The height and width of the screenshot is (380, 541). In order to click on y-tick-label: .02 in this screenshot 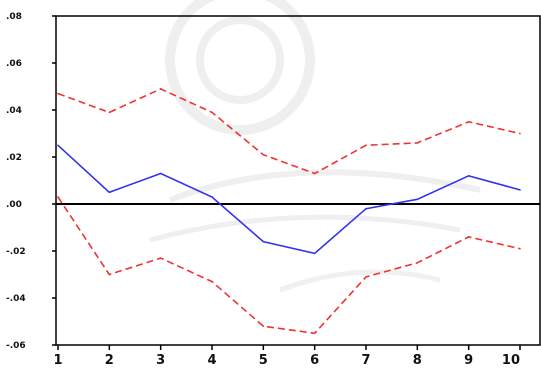, I will do `click(14, 158)`.